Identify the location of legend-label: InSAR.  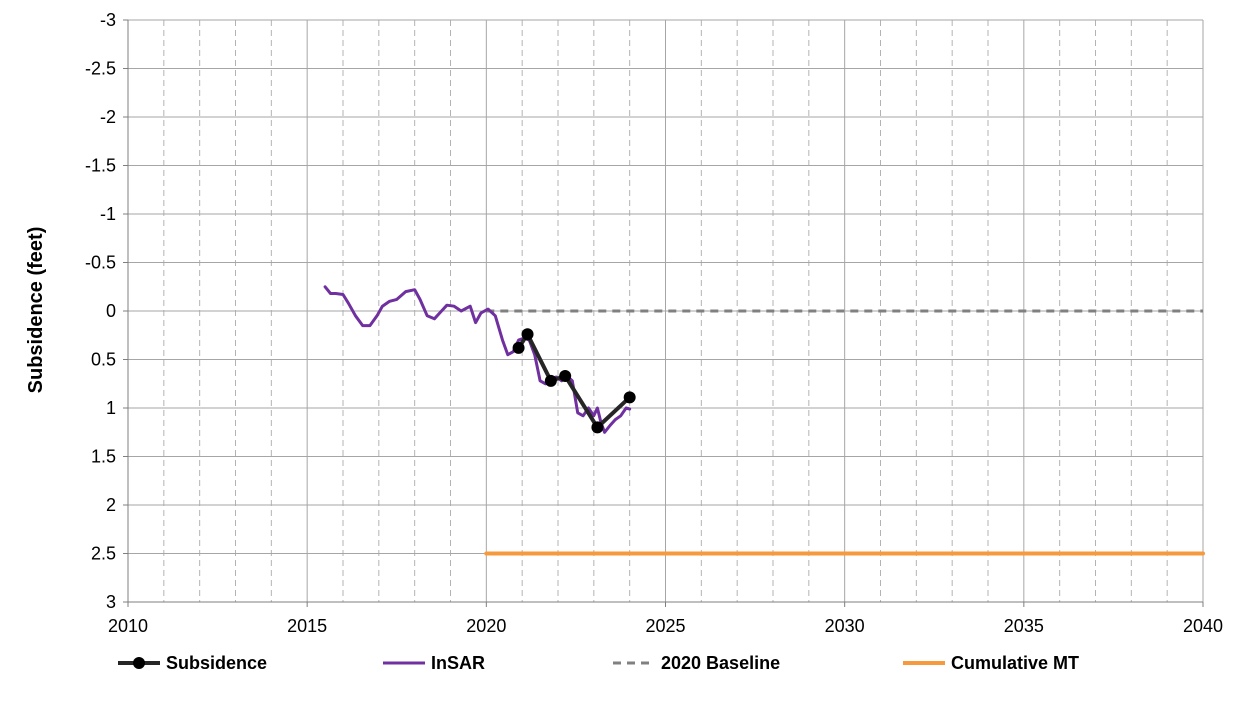
(458, 663).